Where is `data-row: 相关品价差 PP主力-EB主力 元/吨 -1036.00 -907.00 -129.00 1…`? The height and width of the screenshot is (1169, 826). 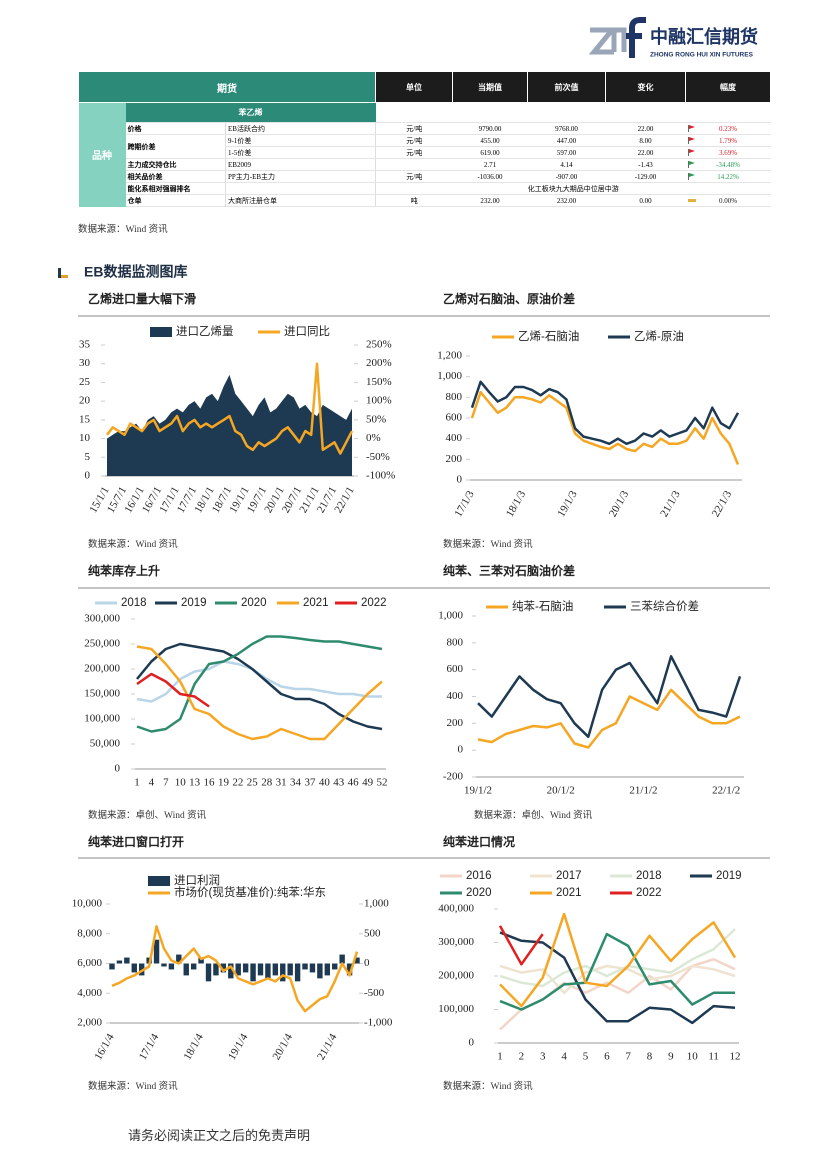
data-row: 相关品价差 PP主力-EB主力 元/吨 -1036.00 -907.00 -129.00 1… is located at coordinates (425, 176).